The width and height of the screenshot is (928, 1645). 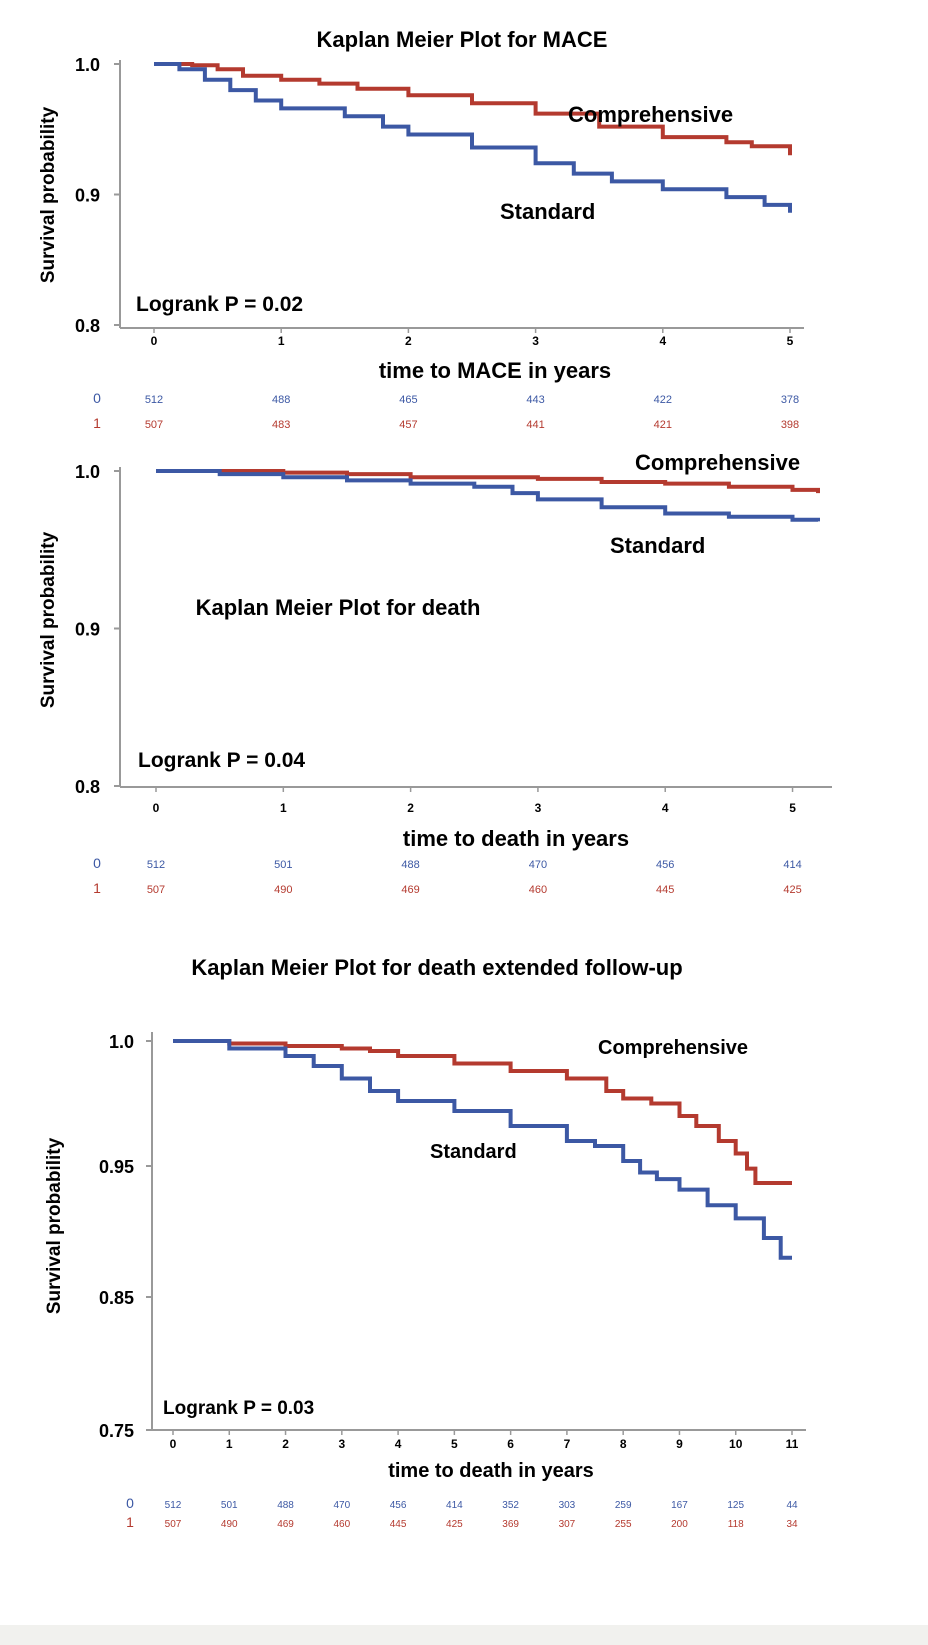 What do you see at coordinates (538, 890) in the screenshot?
I see `risk-count: 460` at bounding box center [538, 890].